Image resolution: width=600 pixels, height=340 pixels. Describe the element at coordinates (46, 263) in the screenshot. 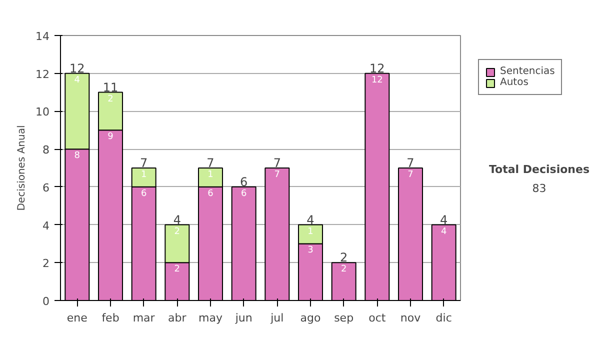

I see `y-tick-label: 2` at that location.